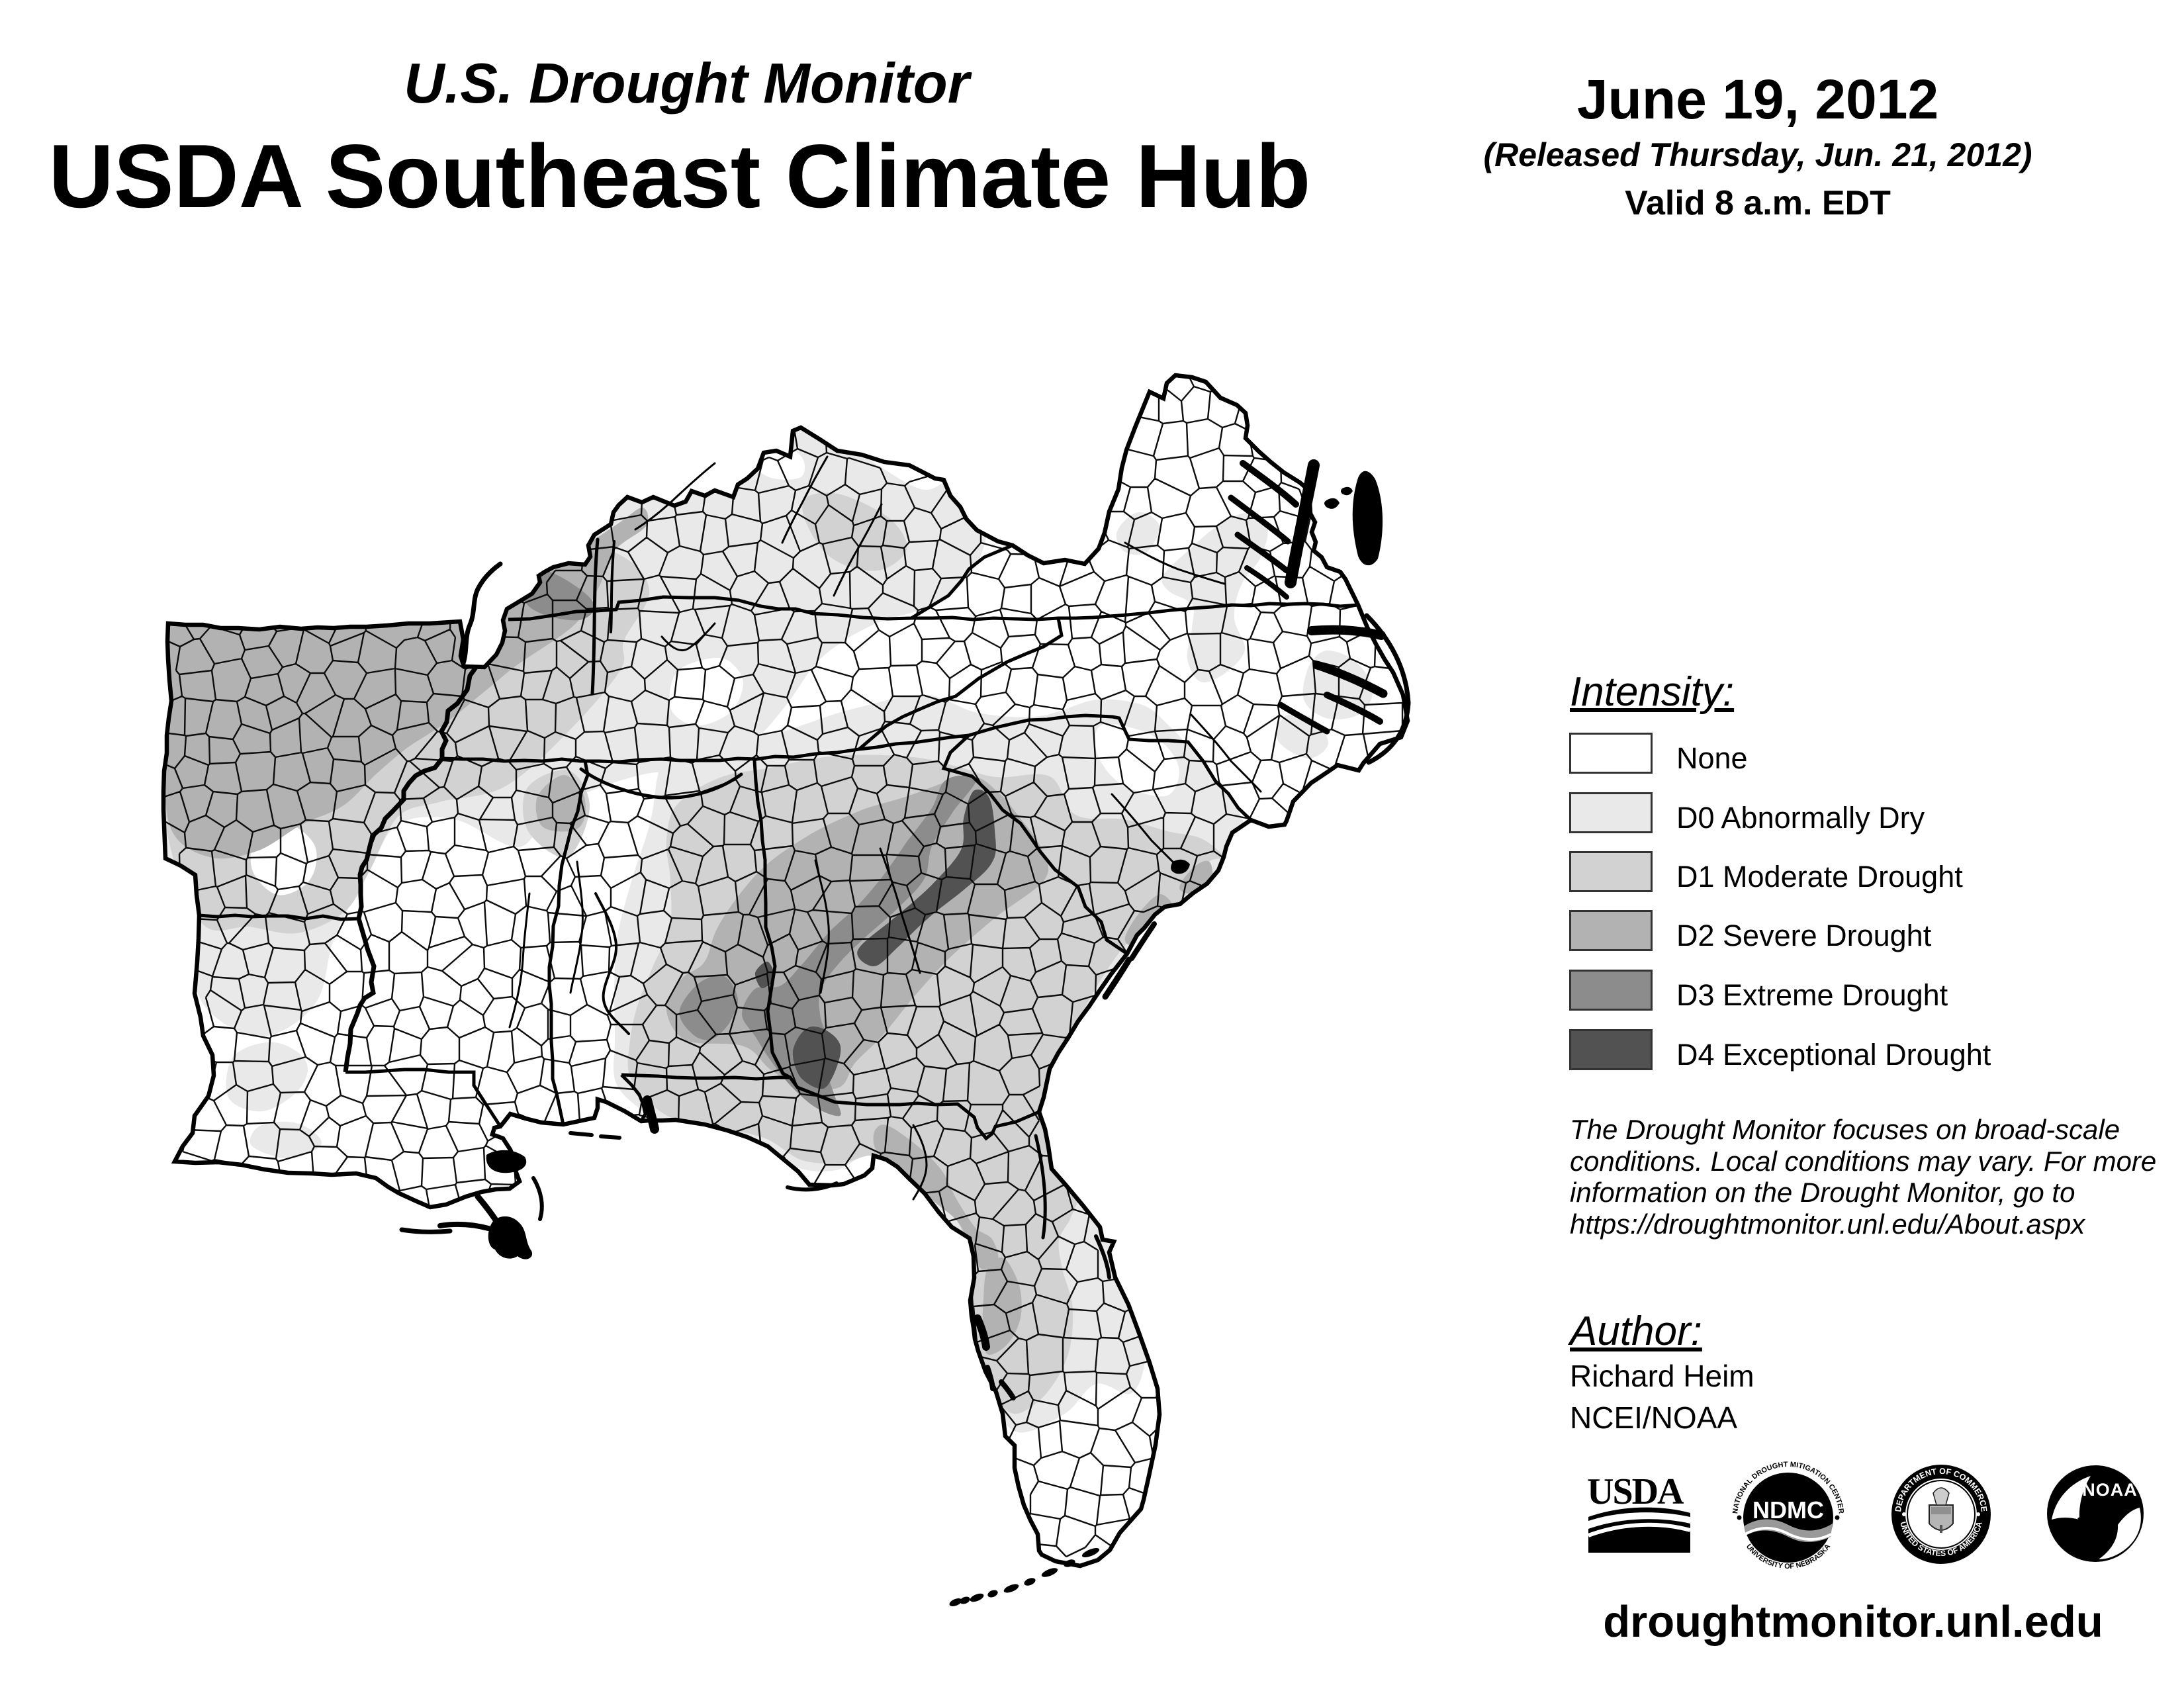 This screenshot has width=2184, height=1691. I want to click on svg-text: NDMC, so click(1788, 1510).